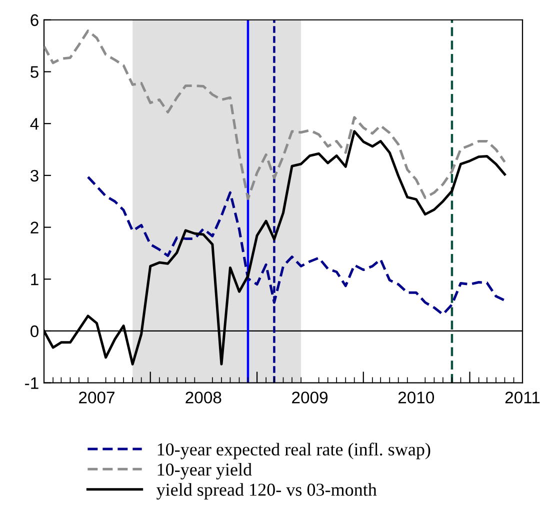  Describe the element at coordinates (34, 176) in the screenshot. I see `y-tick-label: 3` at that location.